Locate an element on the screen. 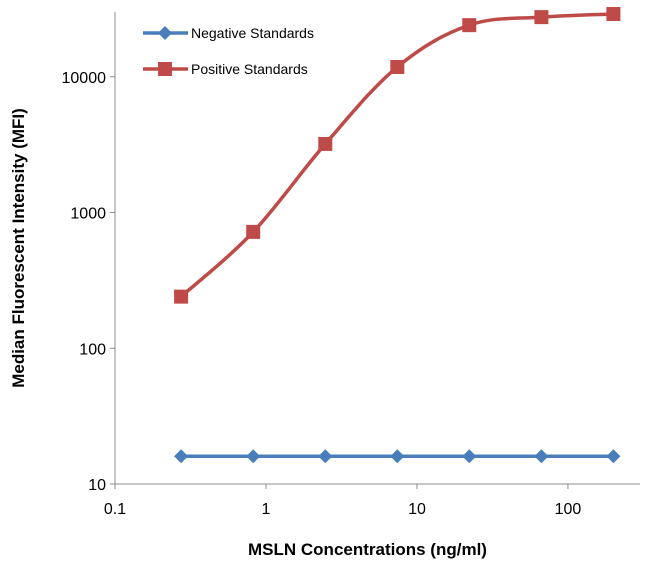 This screenshot has height=569, width=650. y-tick-label: 1000 is located at coordinates (88, 214).